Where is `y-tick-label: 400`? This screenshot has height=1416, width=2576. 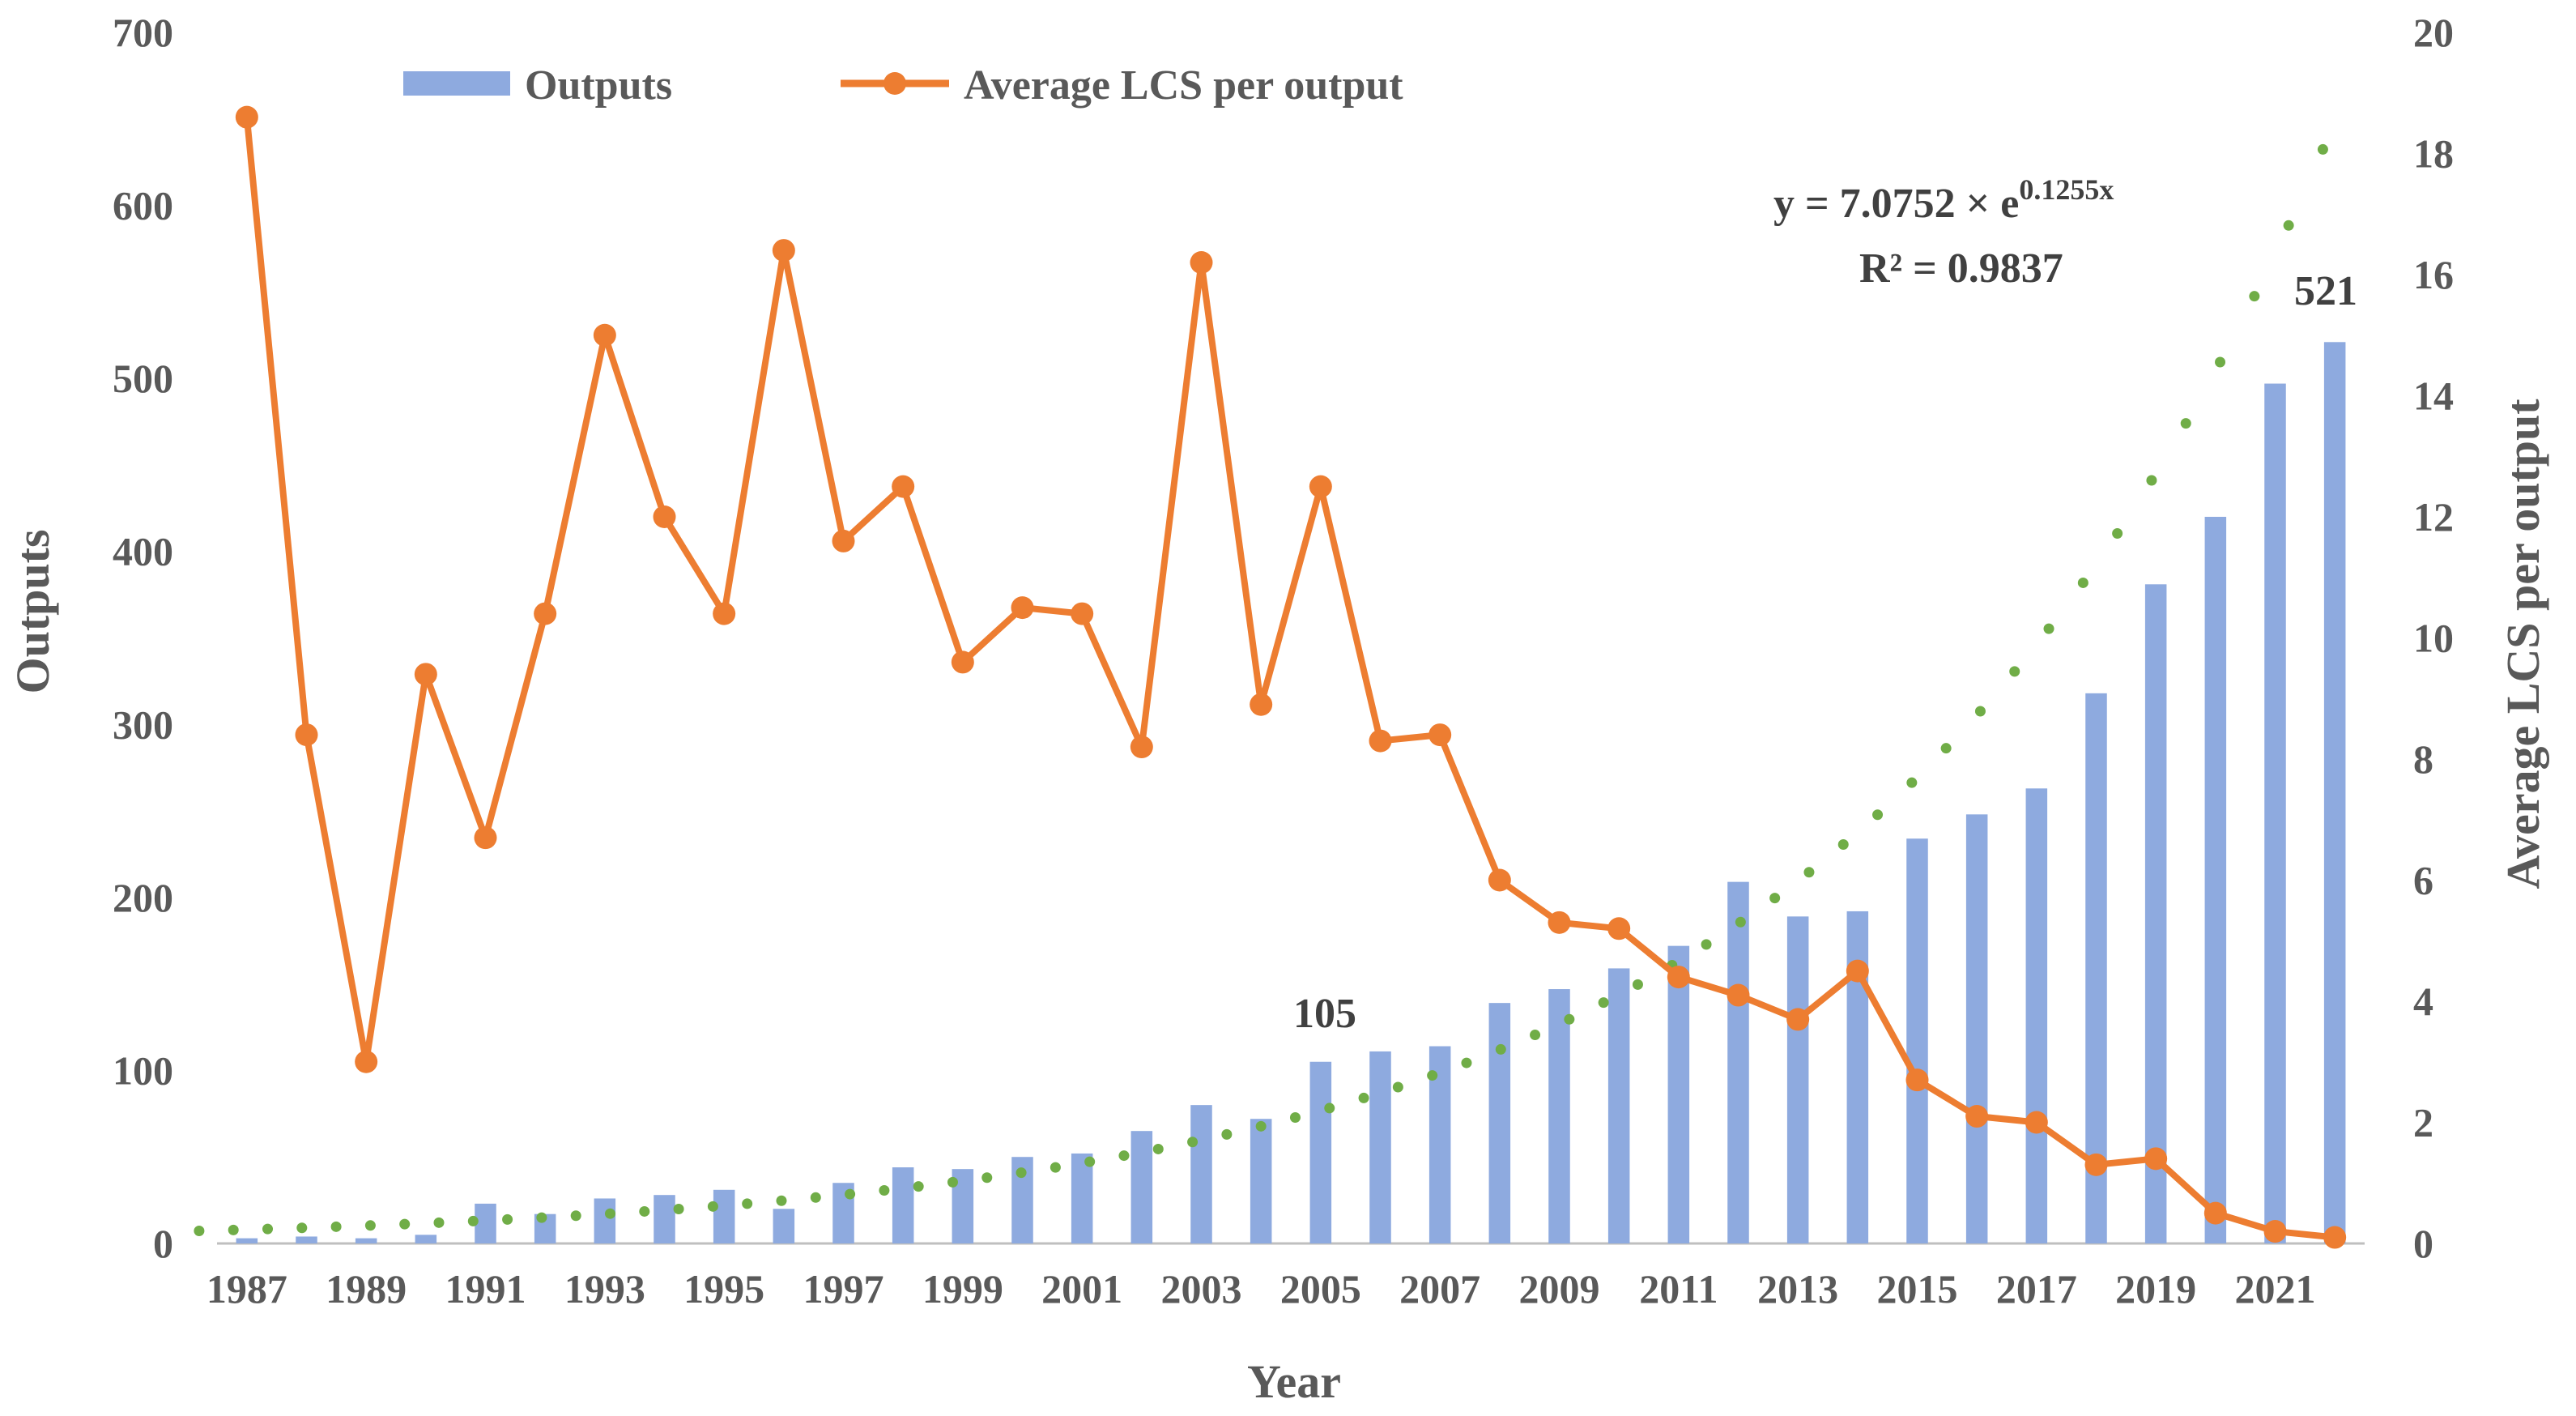 y-tick-label: 400 is located at coordinates (143, 551).